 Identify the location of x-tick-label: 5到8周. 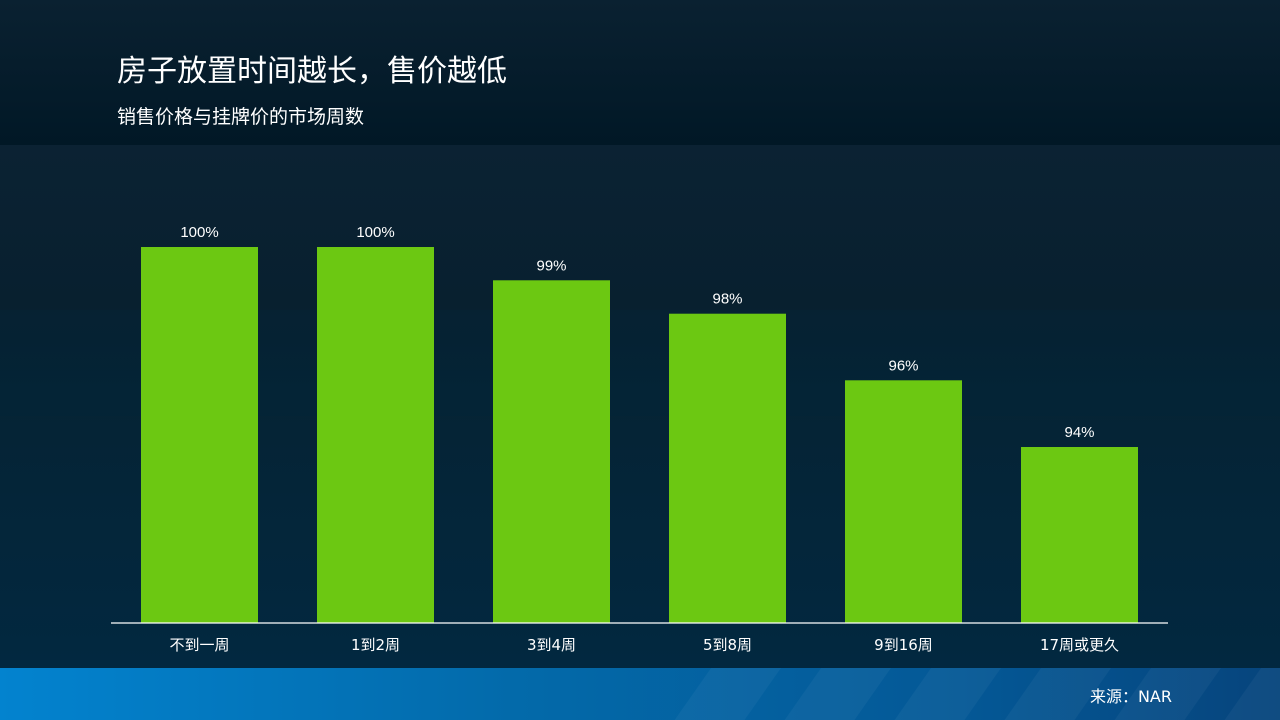
(727, 645).